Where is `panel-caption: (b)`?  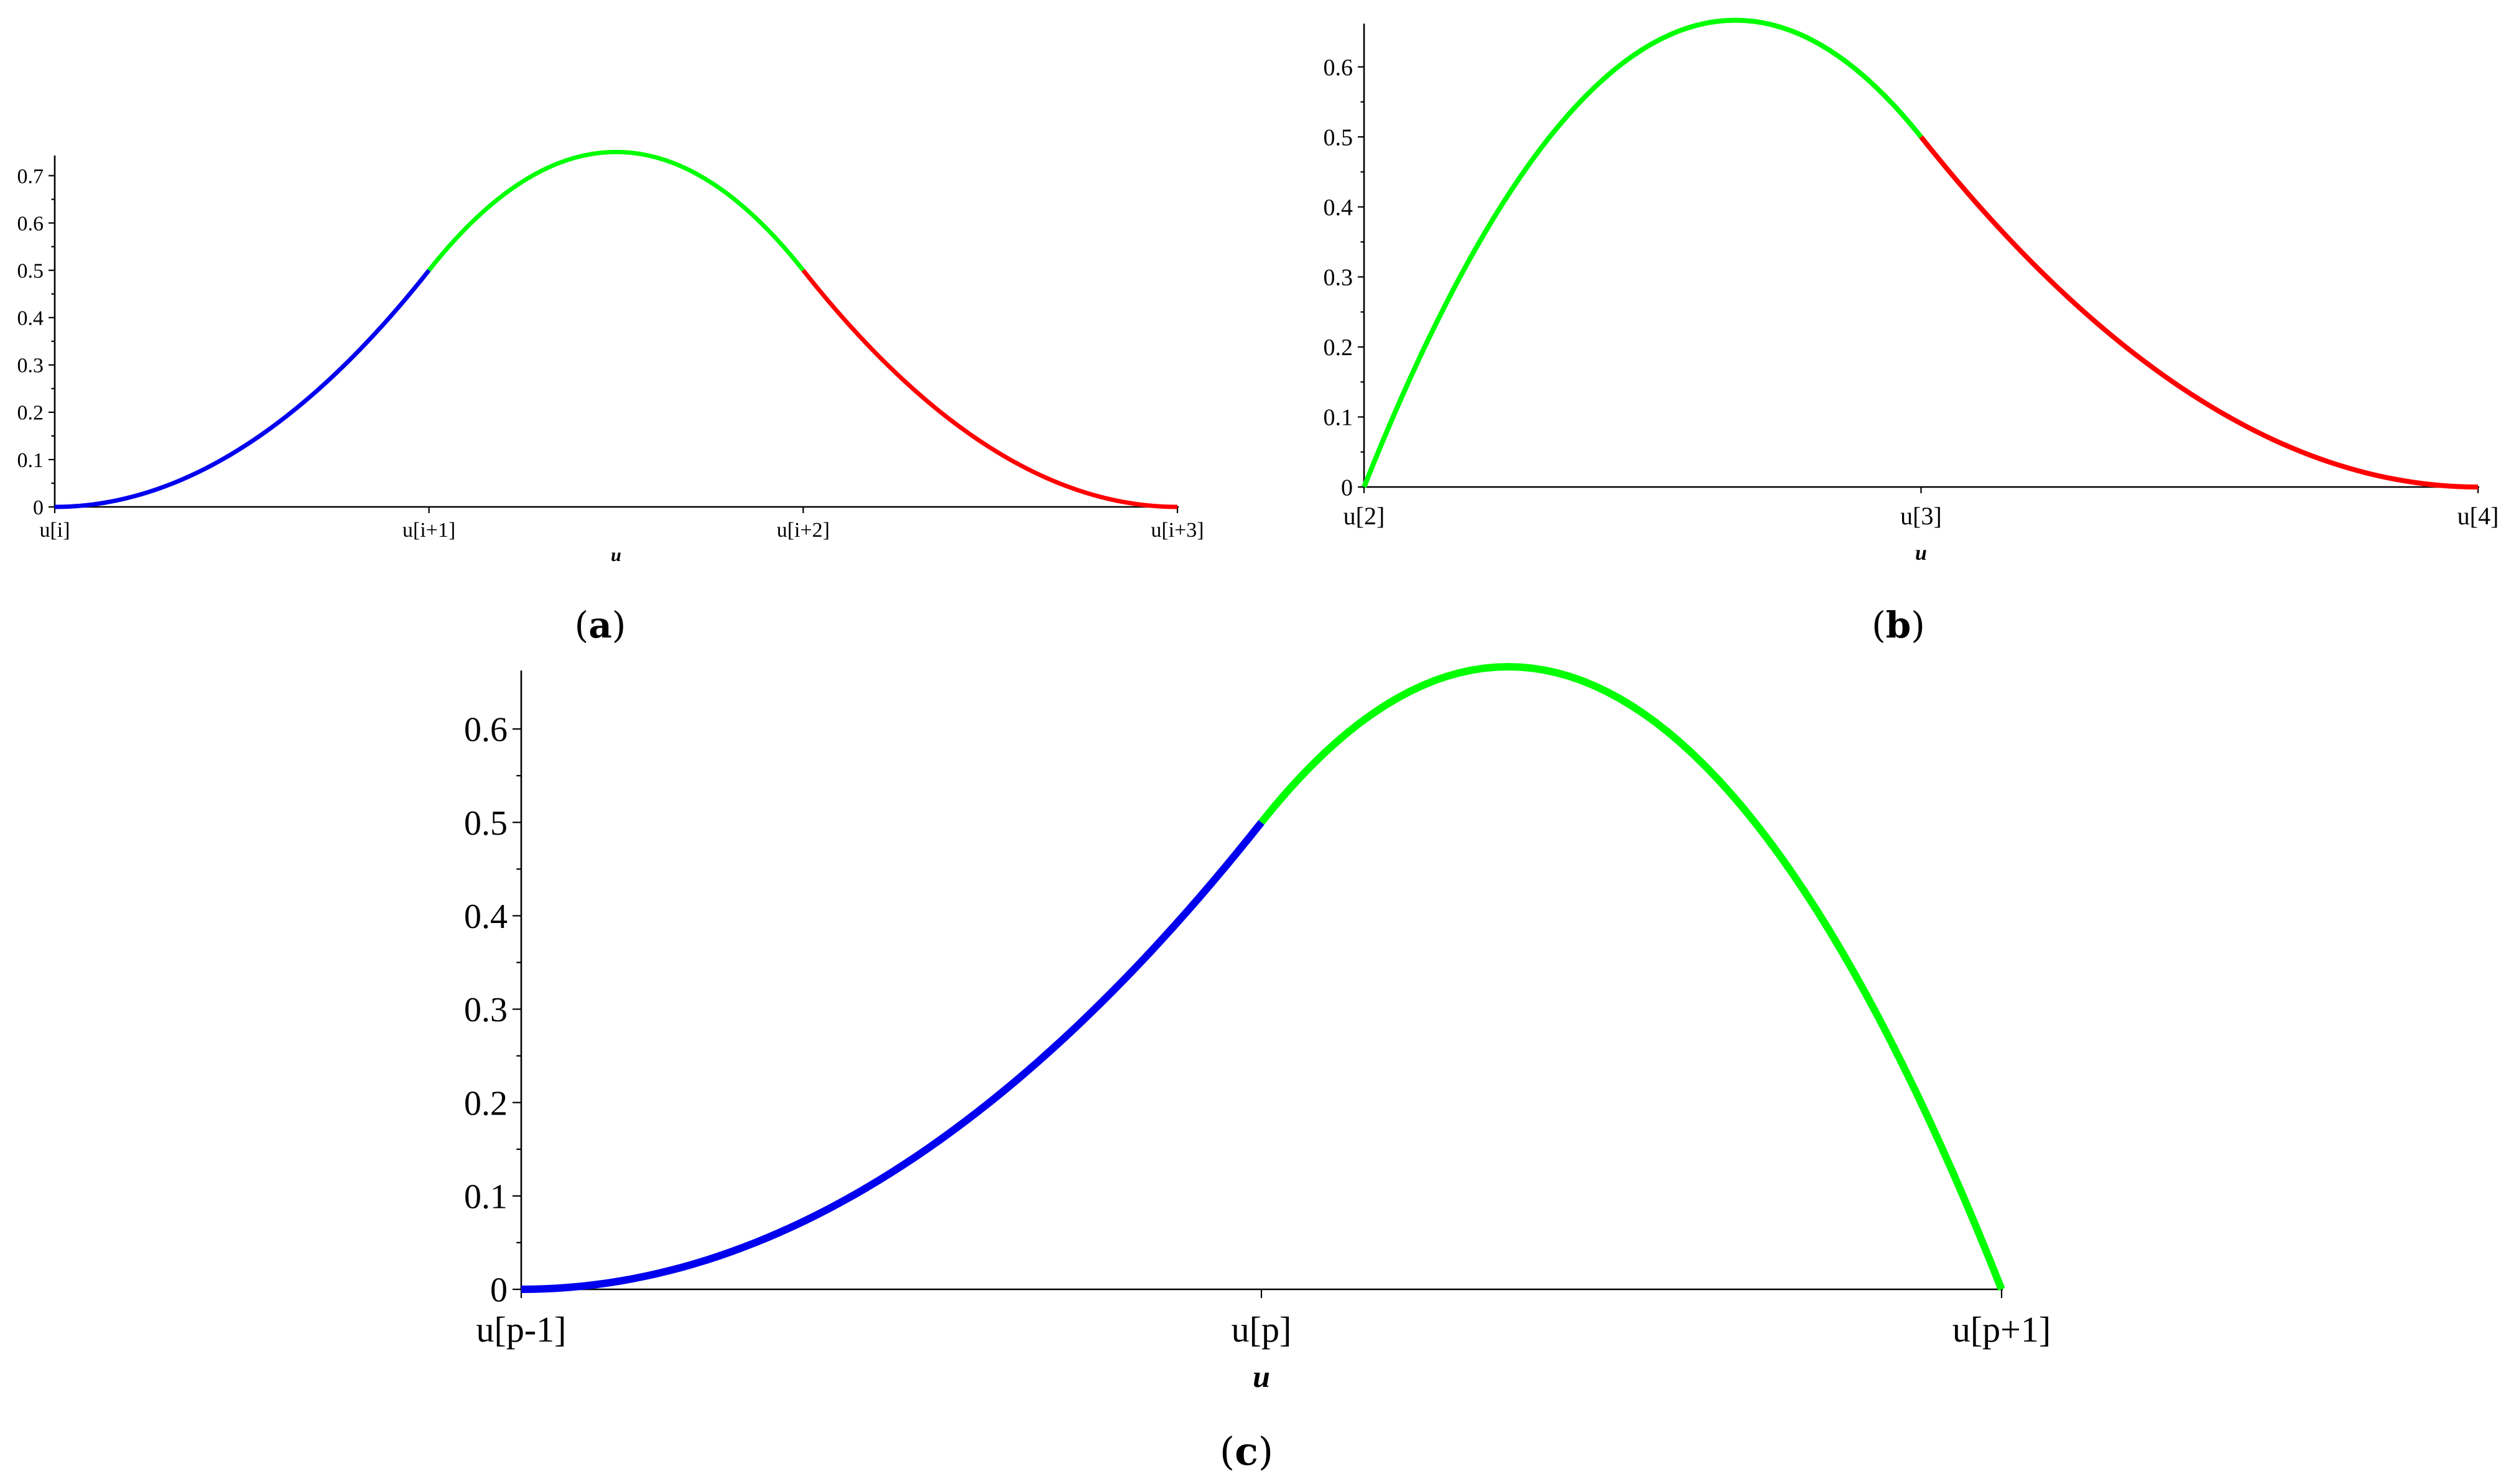 panel-caption: (b) is located at coordinates (1898, 625).